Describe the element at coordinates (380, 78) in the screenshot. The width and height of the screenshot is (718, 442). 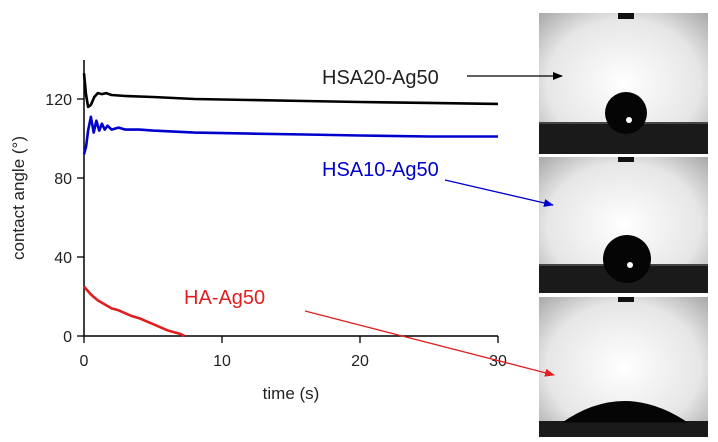
I see `series-label-hsa20: HSA20-Ag50` at that location.